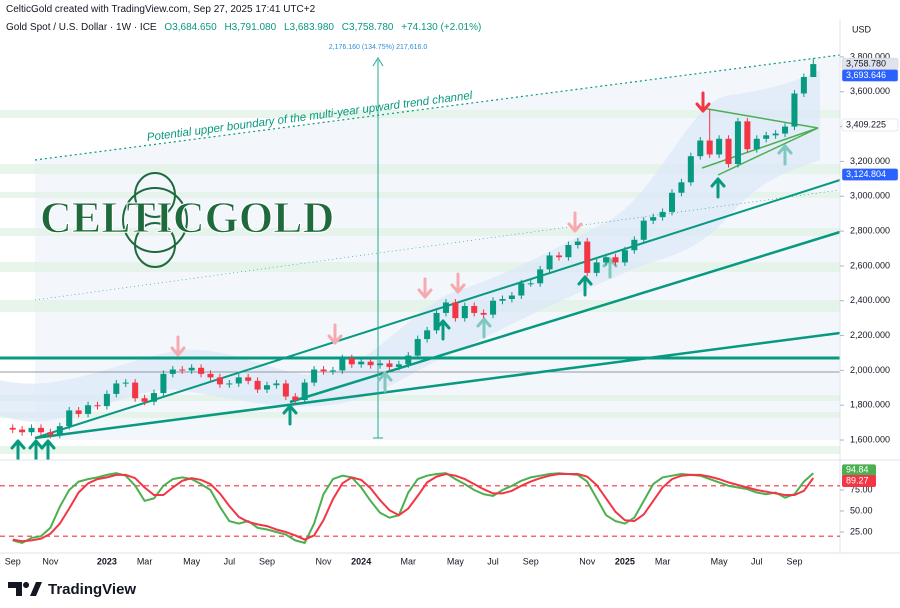 The image size is (900, 608). I want to click on y2-tick-label: 50.00, so click(861, 510).